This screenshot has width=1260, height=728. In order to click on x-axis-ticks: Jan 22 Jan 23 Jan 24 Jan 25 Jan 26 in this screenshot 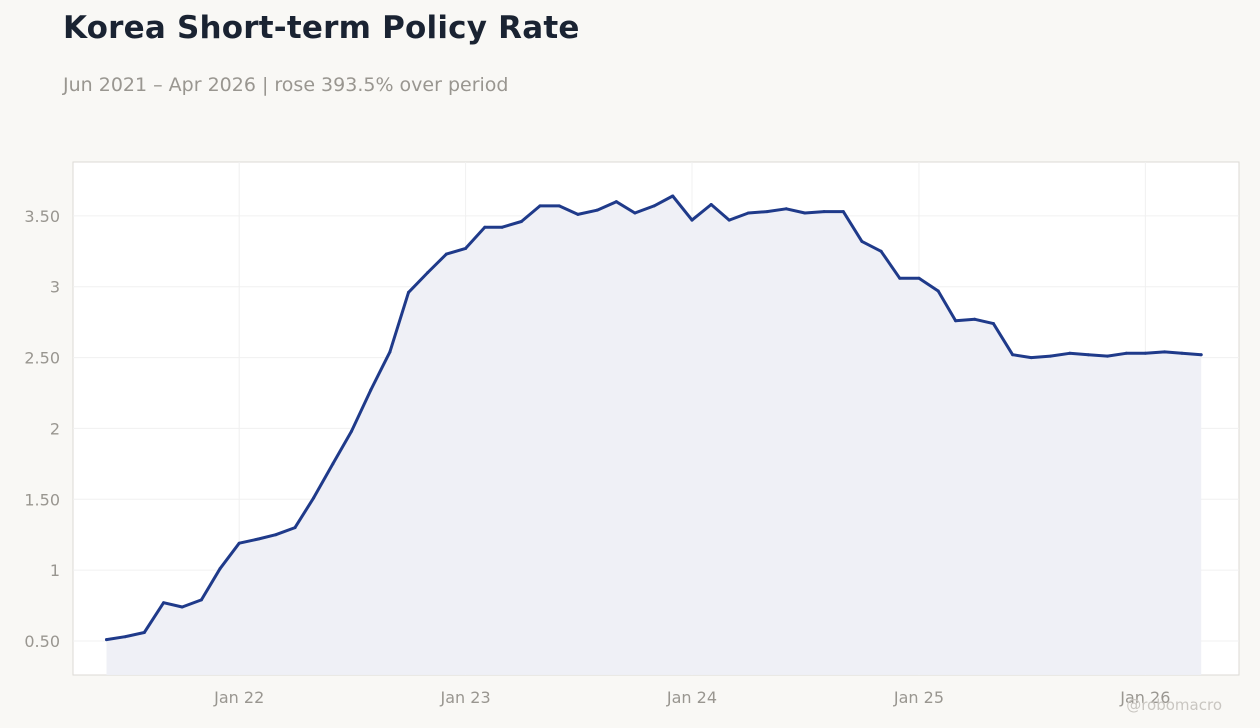, I will do `click(691, 697)`.